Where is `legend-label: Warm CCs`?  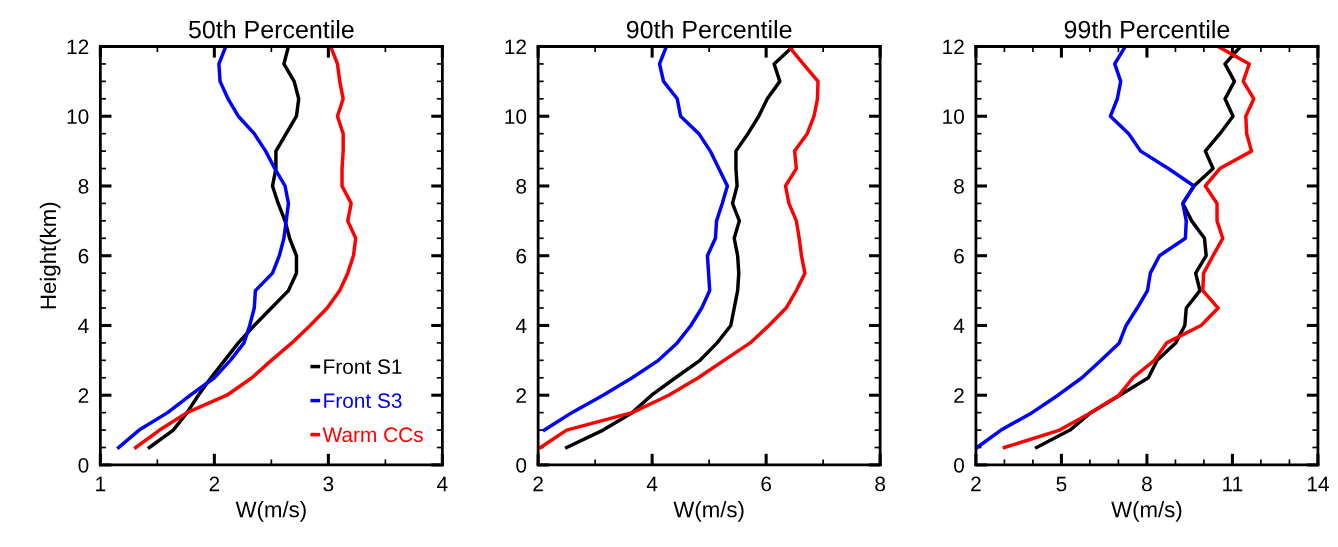 legend-label: Warm CCs is located at coordinates (372, 435).